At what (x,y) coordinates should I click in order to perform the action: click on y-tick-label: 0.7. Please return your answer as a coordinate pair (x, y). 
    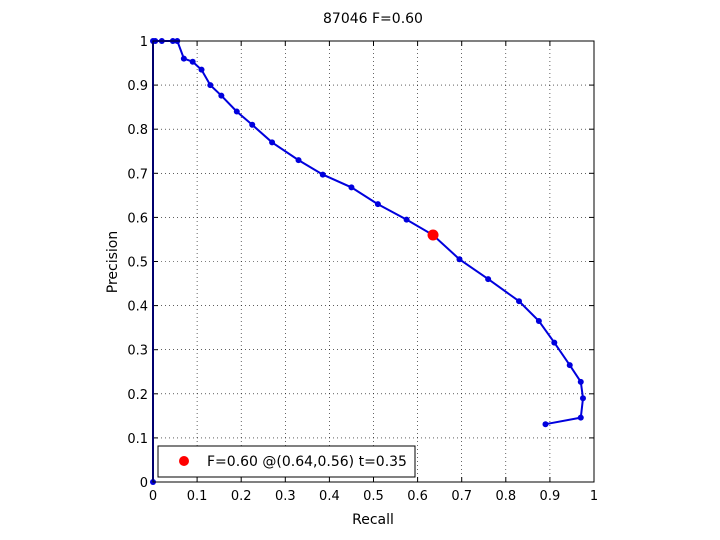
    Looking at the image, I should click on (137, 174).